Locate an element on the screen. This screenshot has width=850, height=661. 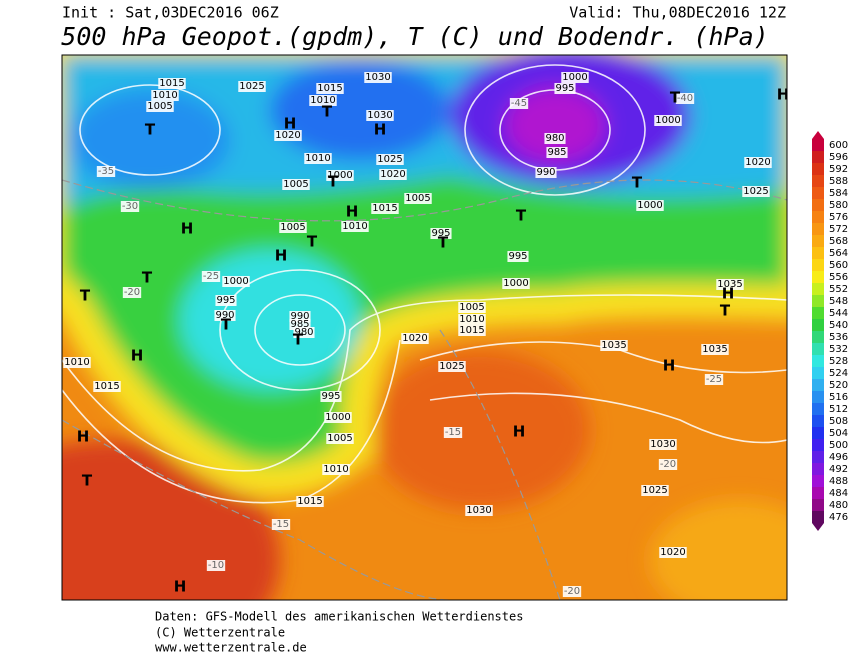
temperature-label: -35 is located at coordinates (106, 171).